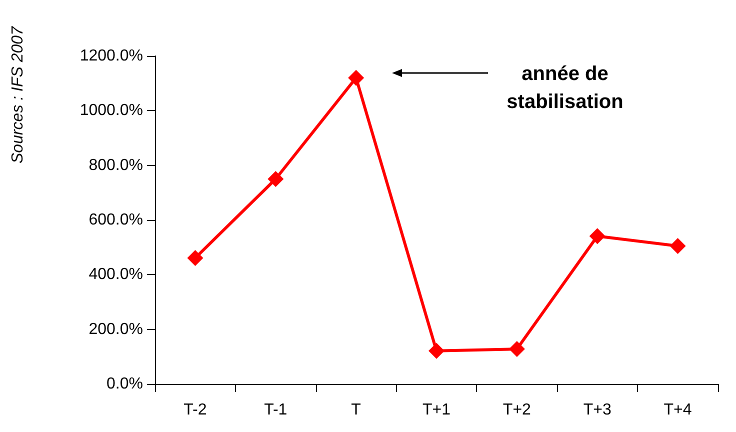  Describe the element at coordinates (678, 410) in the screenshot. I see `x-tick-label: T+4` at that location.